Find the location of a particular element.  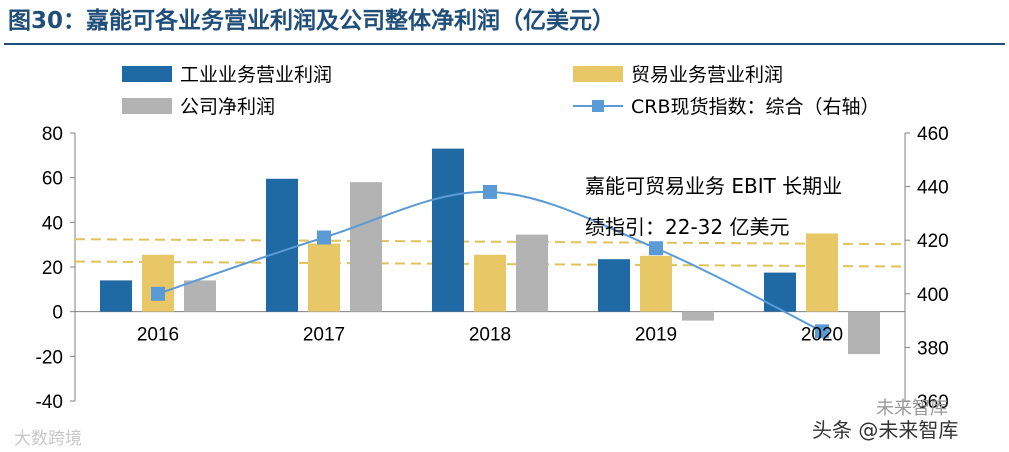

right-tick-label: 360 is located at coordinates (933, 402).